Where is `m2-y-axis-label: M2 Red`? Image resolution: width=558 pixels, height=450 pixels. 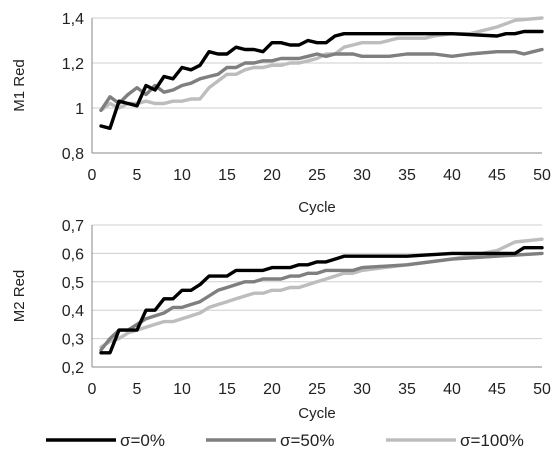 m2-y-axis-label: M2 Red is located at coordinates (19, 296).